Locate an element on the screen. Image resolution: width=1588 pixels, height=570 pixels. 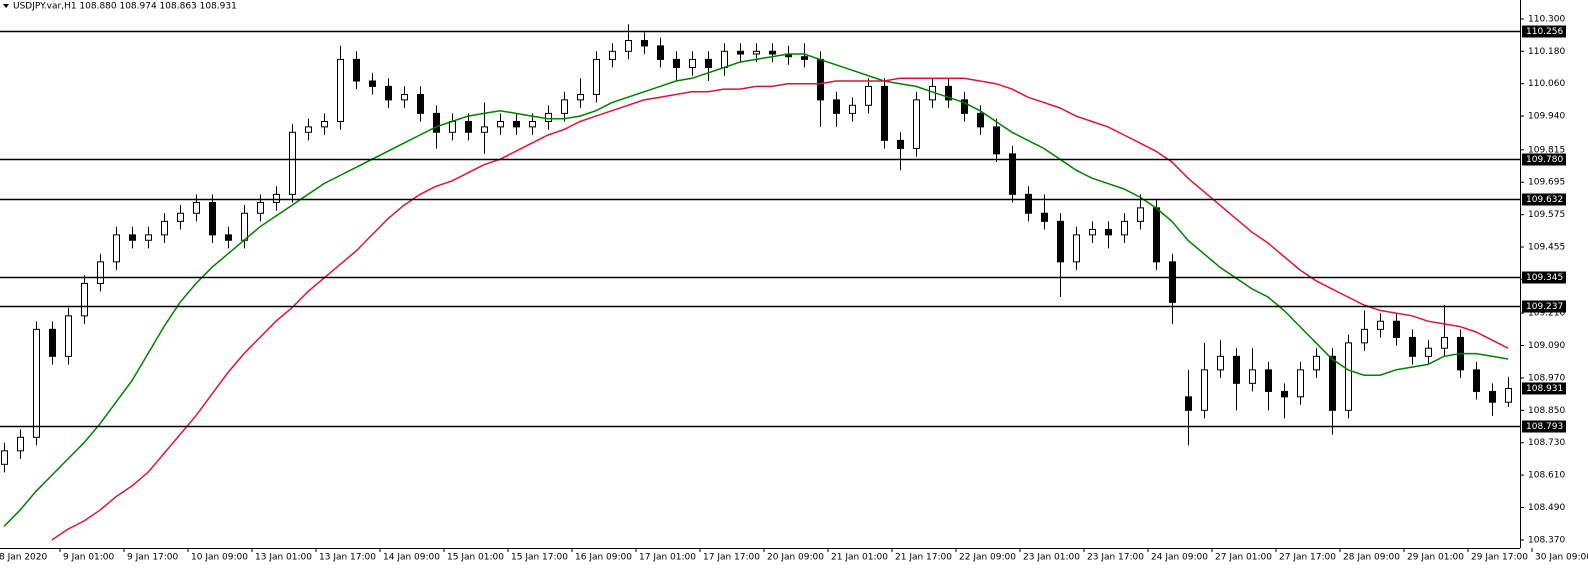
y-tick-label: 110.300 is located at coordinates (1546, 19).